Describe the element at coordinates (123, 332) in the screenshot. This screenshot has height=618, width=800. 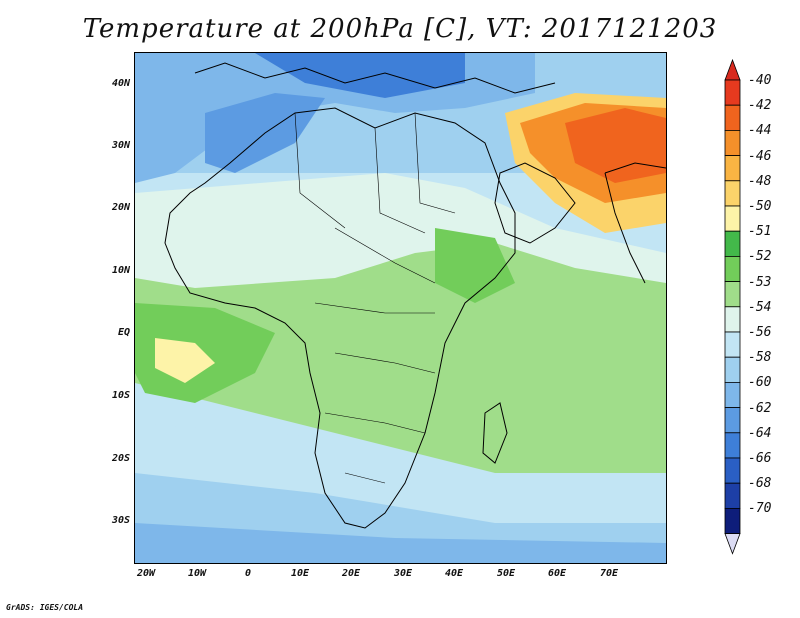
I see `lat-label-eq: EQ` at that location.